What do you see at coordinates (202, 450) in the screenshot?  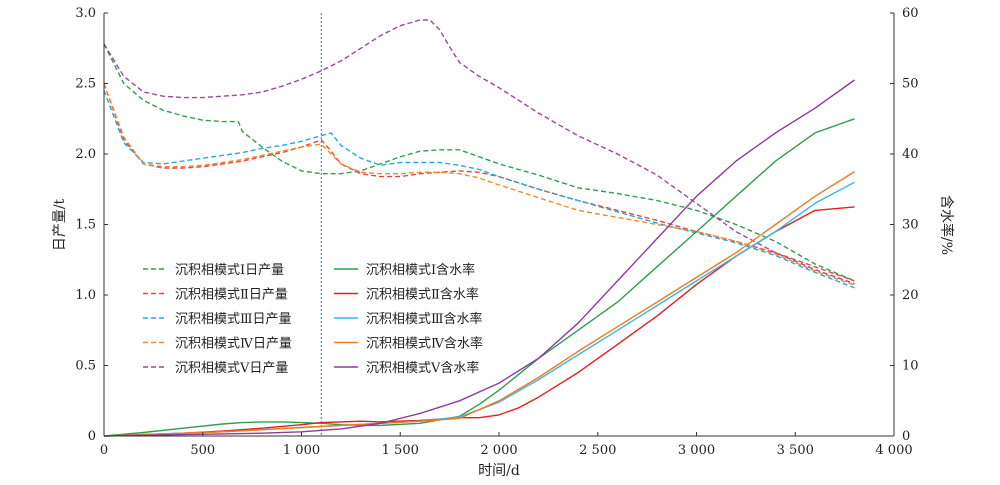 I see `x-tick-label: 500` at bounding box center [202, 450].